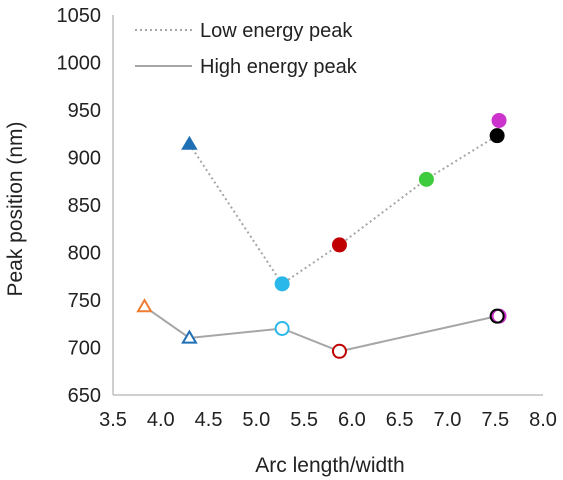 Image resolution: width=563 pixels, height=480 pixels. Describe the element at coordinates (543, 420) in the screenshot. I see `x-tick-label: 8.0` at that location.